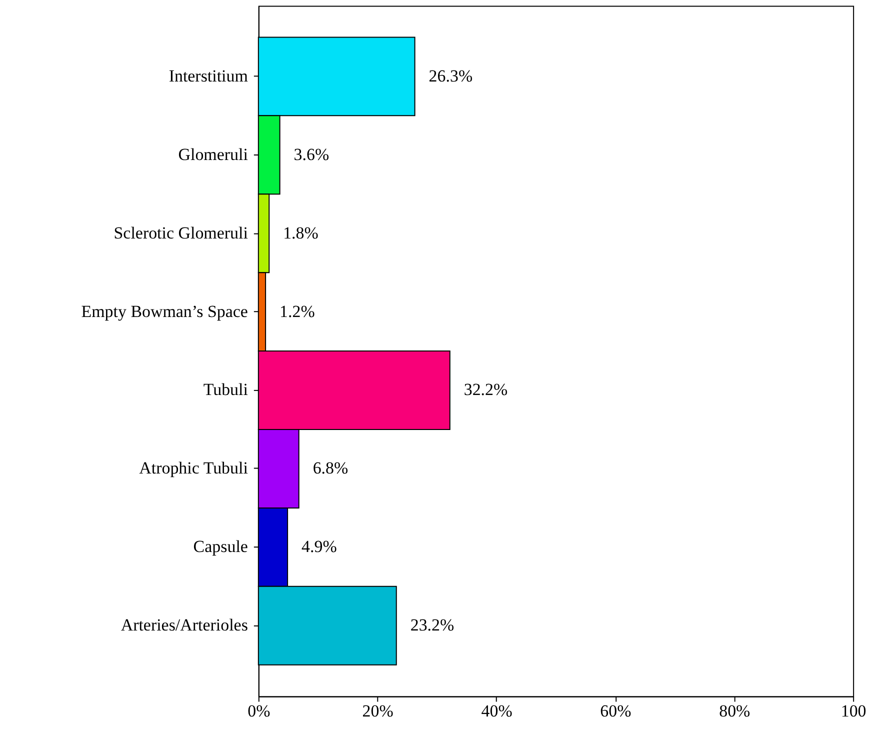  What do you see at coordinates (853, 711) in the screenshot?
I see `x-tick-label: 100` at bounding box center [853, 711].